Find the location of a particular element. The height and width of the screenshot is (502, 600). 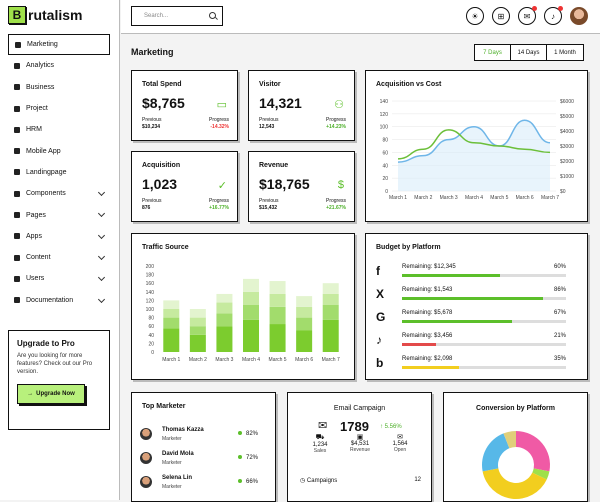

range-7-days: 7 Days is located at coordinates (493, 52).